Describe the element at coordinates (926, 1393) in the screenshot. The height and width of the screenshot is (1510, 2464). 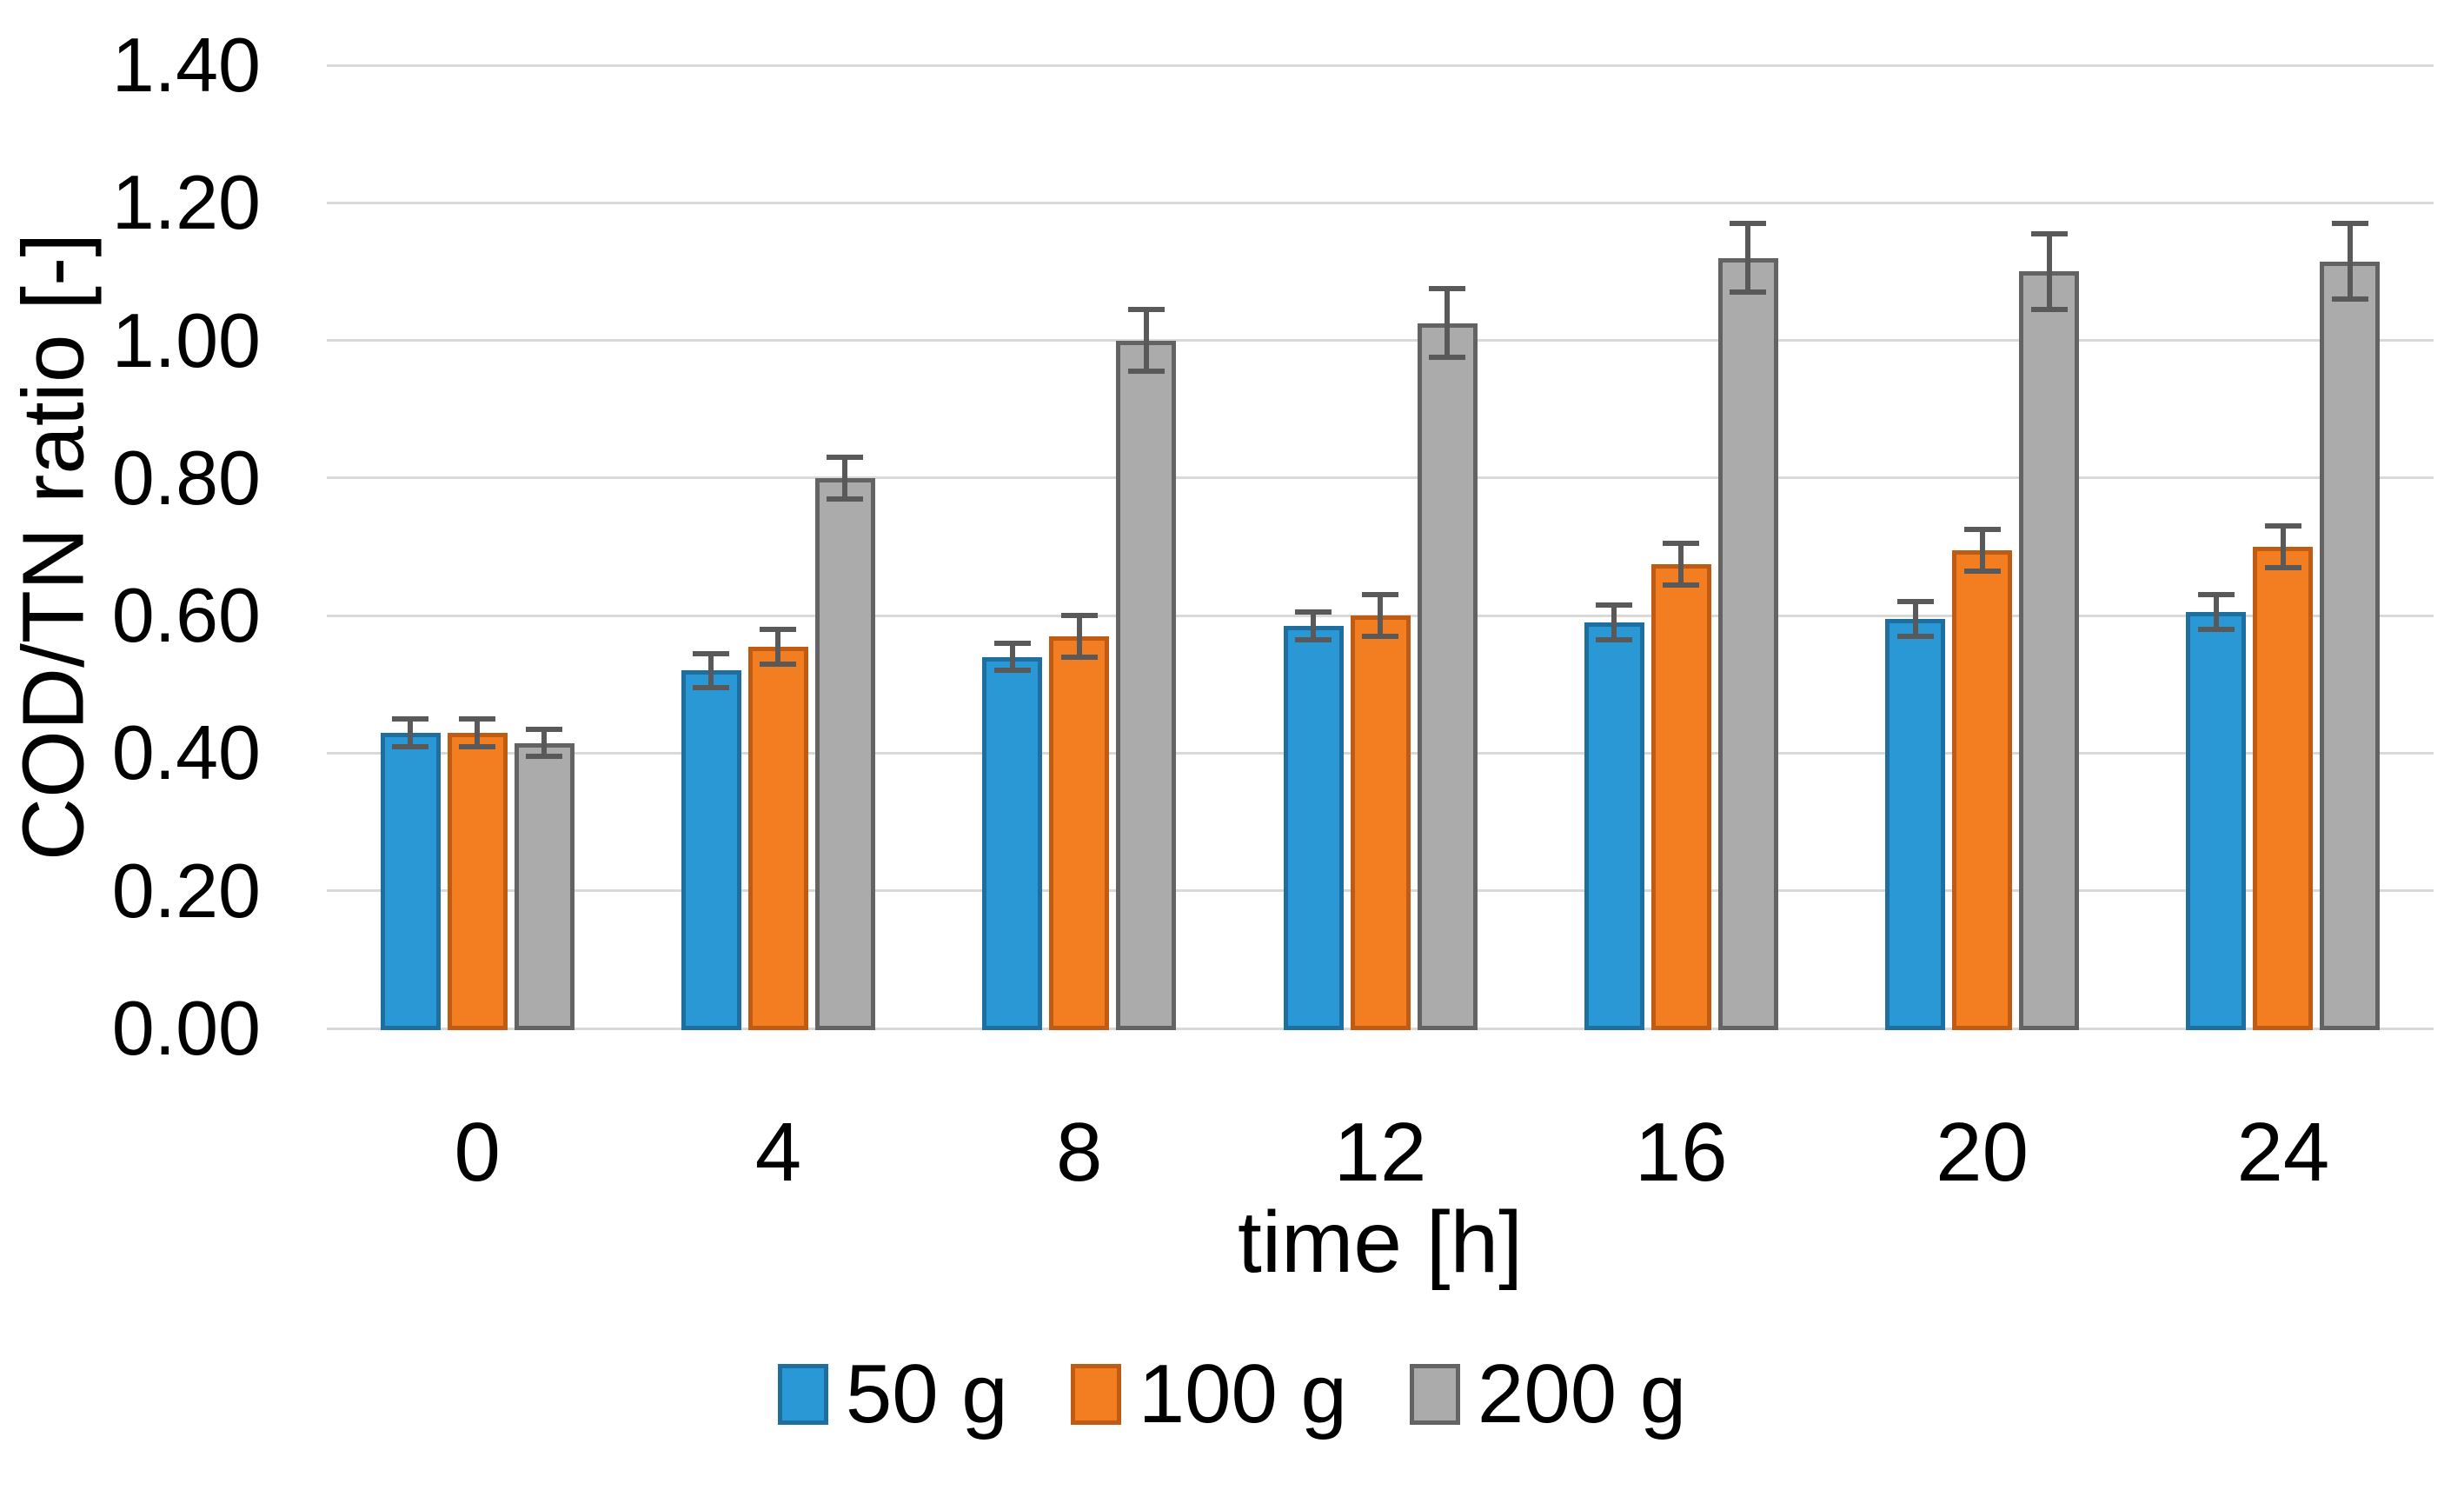
I see `legend-label: 50 g` at that location.